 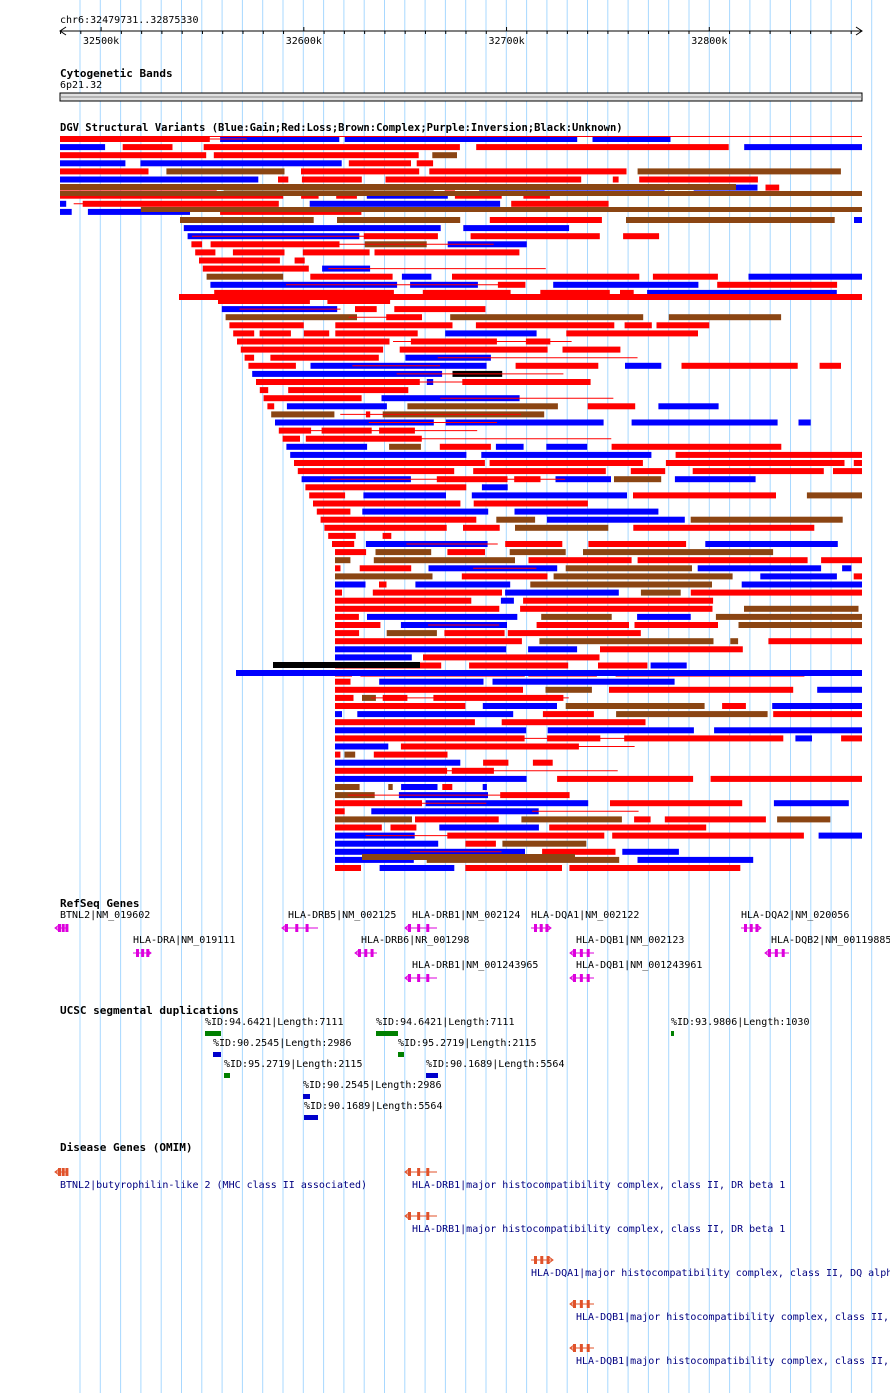 What do you see at coordinates (740, 1022) in the screenshot?
I see `segdup-label: %ID:93.9806|Length:1030` at bounding box center [740, 1022].